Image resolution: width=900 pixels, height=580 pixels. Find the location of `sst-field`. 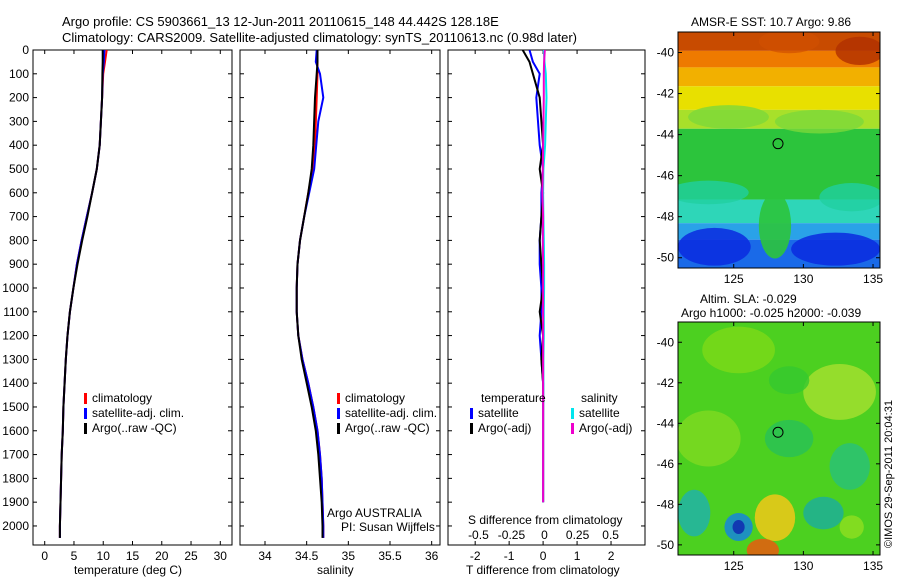

sst-field is located at coordinates (779, 150).